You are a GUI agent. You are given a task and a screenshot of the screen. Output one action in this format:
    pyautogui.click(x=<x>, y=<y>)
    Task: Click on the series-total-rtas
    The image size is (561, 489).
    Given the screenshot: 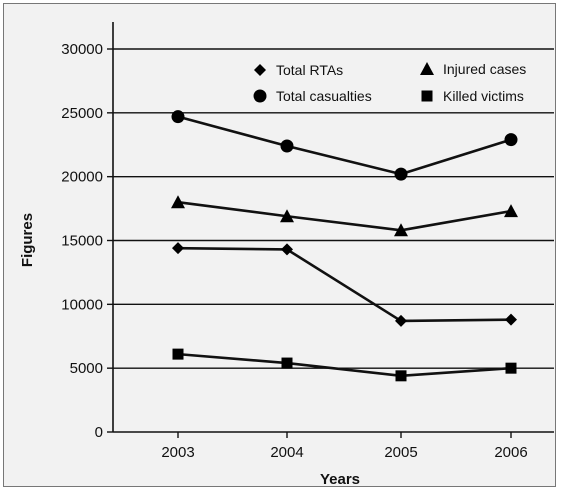 What is the action you would take?
    pyautogui.click(x=344, y=284)
    